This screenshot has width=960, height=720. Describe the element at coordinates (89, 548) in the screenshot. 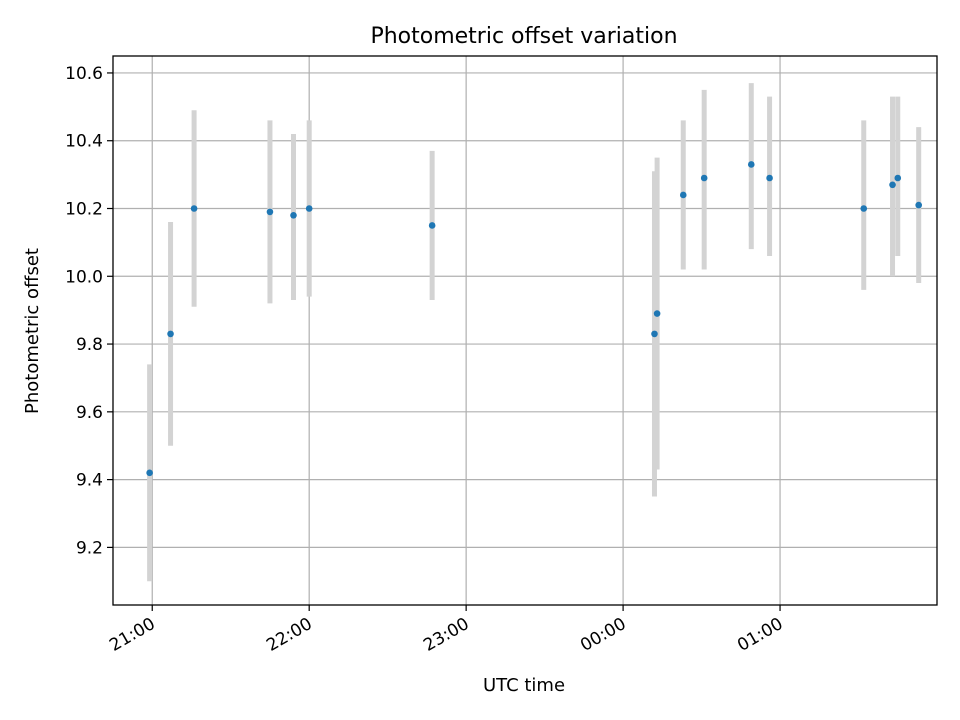

I see `y-tick-label: 9.2` at that location.